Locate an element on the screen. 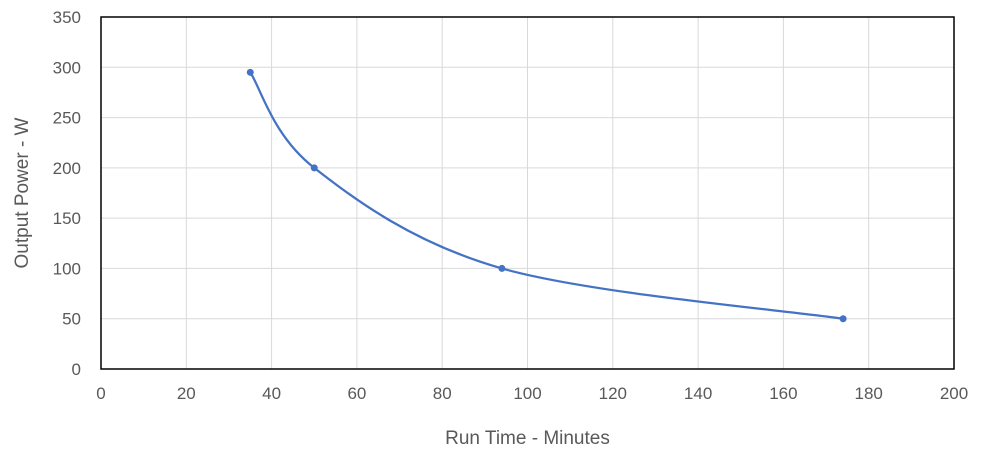 The image size is (986, 453). x-tick-label-7: 140 is located at coordinates (698, 393).